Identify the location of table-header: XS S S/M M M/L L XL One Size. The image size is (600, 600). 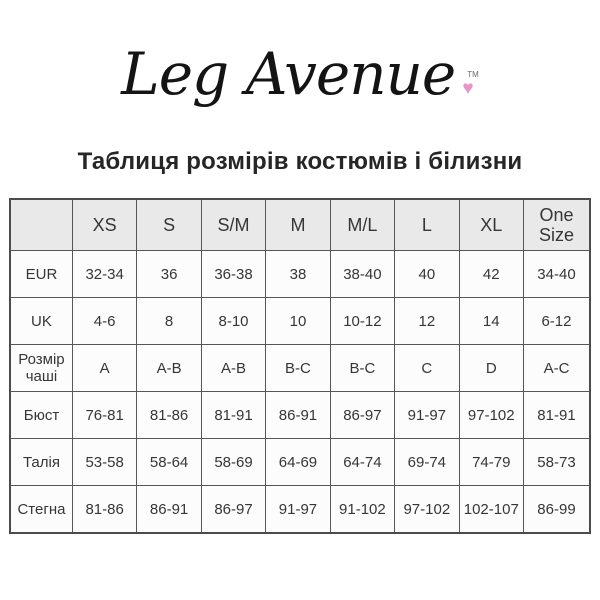
(300, 224).